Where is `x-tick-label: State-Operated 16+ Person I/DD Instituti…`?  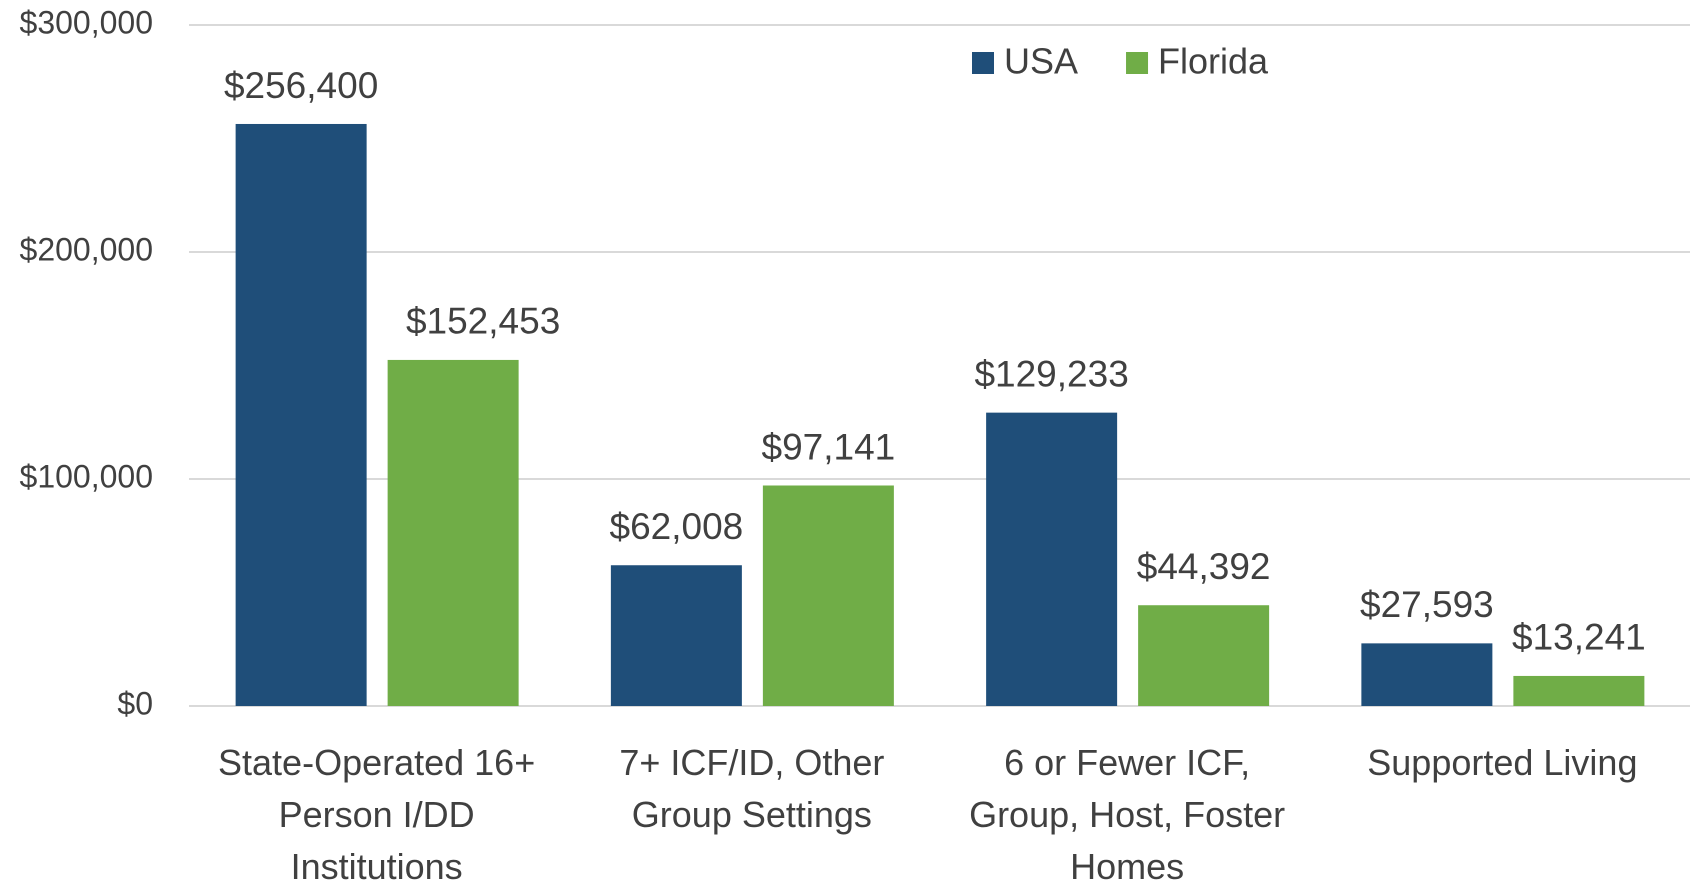 x-tick-label: State-Operated 16+ Person I/DD Instituti… is located at coordinates (377, 812).